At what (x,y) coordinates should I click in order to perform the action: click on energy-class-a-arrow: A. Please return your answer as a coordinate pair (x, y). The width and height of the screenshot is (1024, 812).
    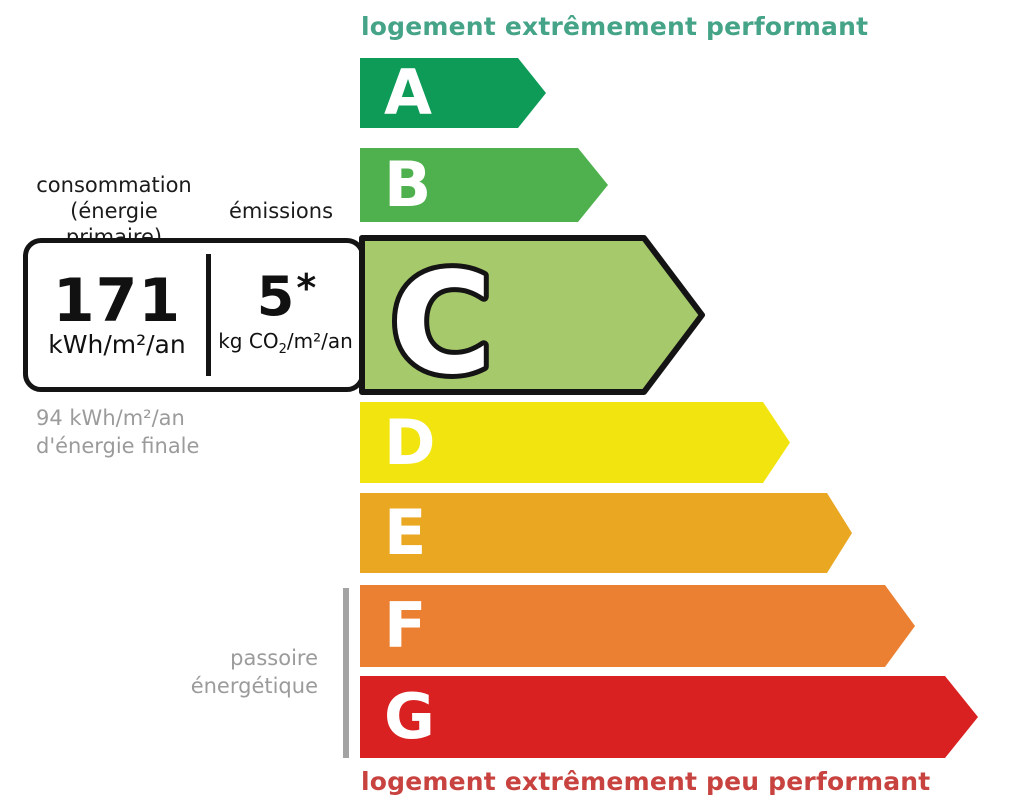
    Looking at the image, I should click on (453, 93).